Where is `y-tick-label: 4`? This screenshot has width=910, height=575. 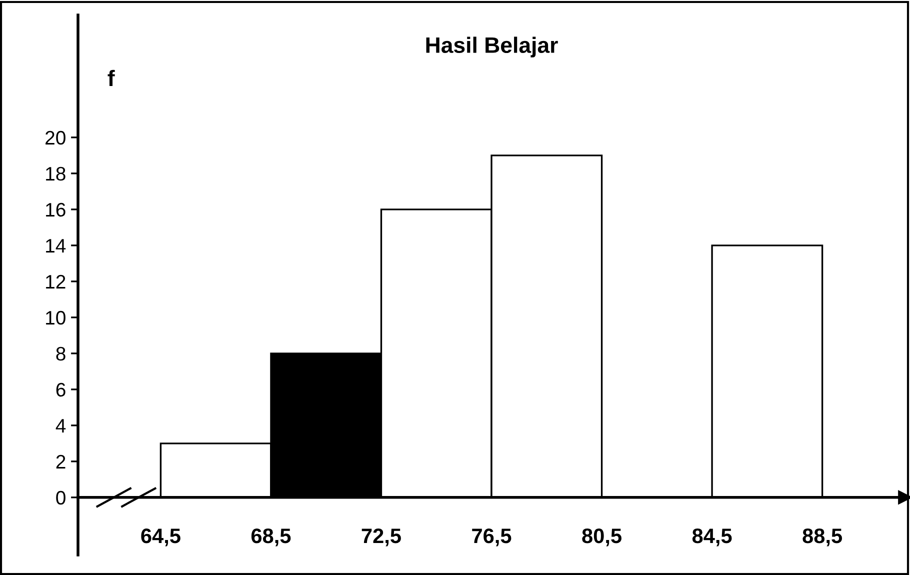 y-tick-label: 4 is located at coordinates (61, 425).